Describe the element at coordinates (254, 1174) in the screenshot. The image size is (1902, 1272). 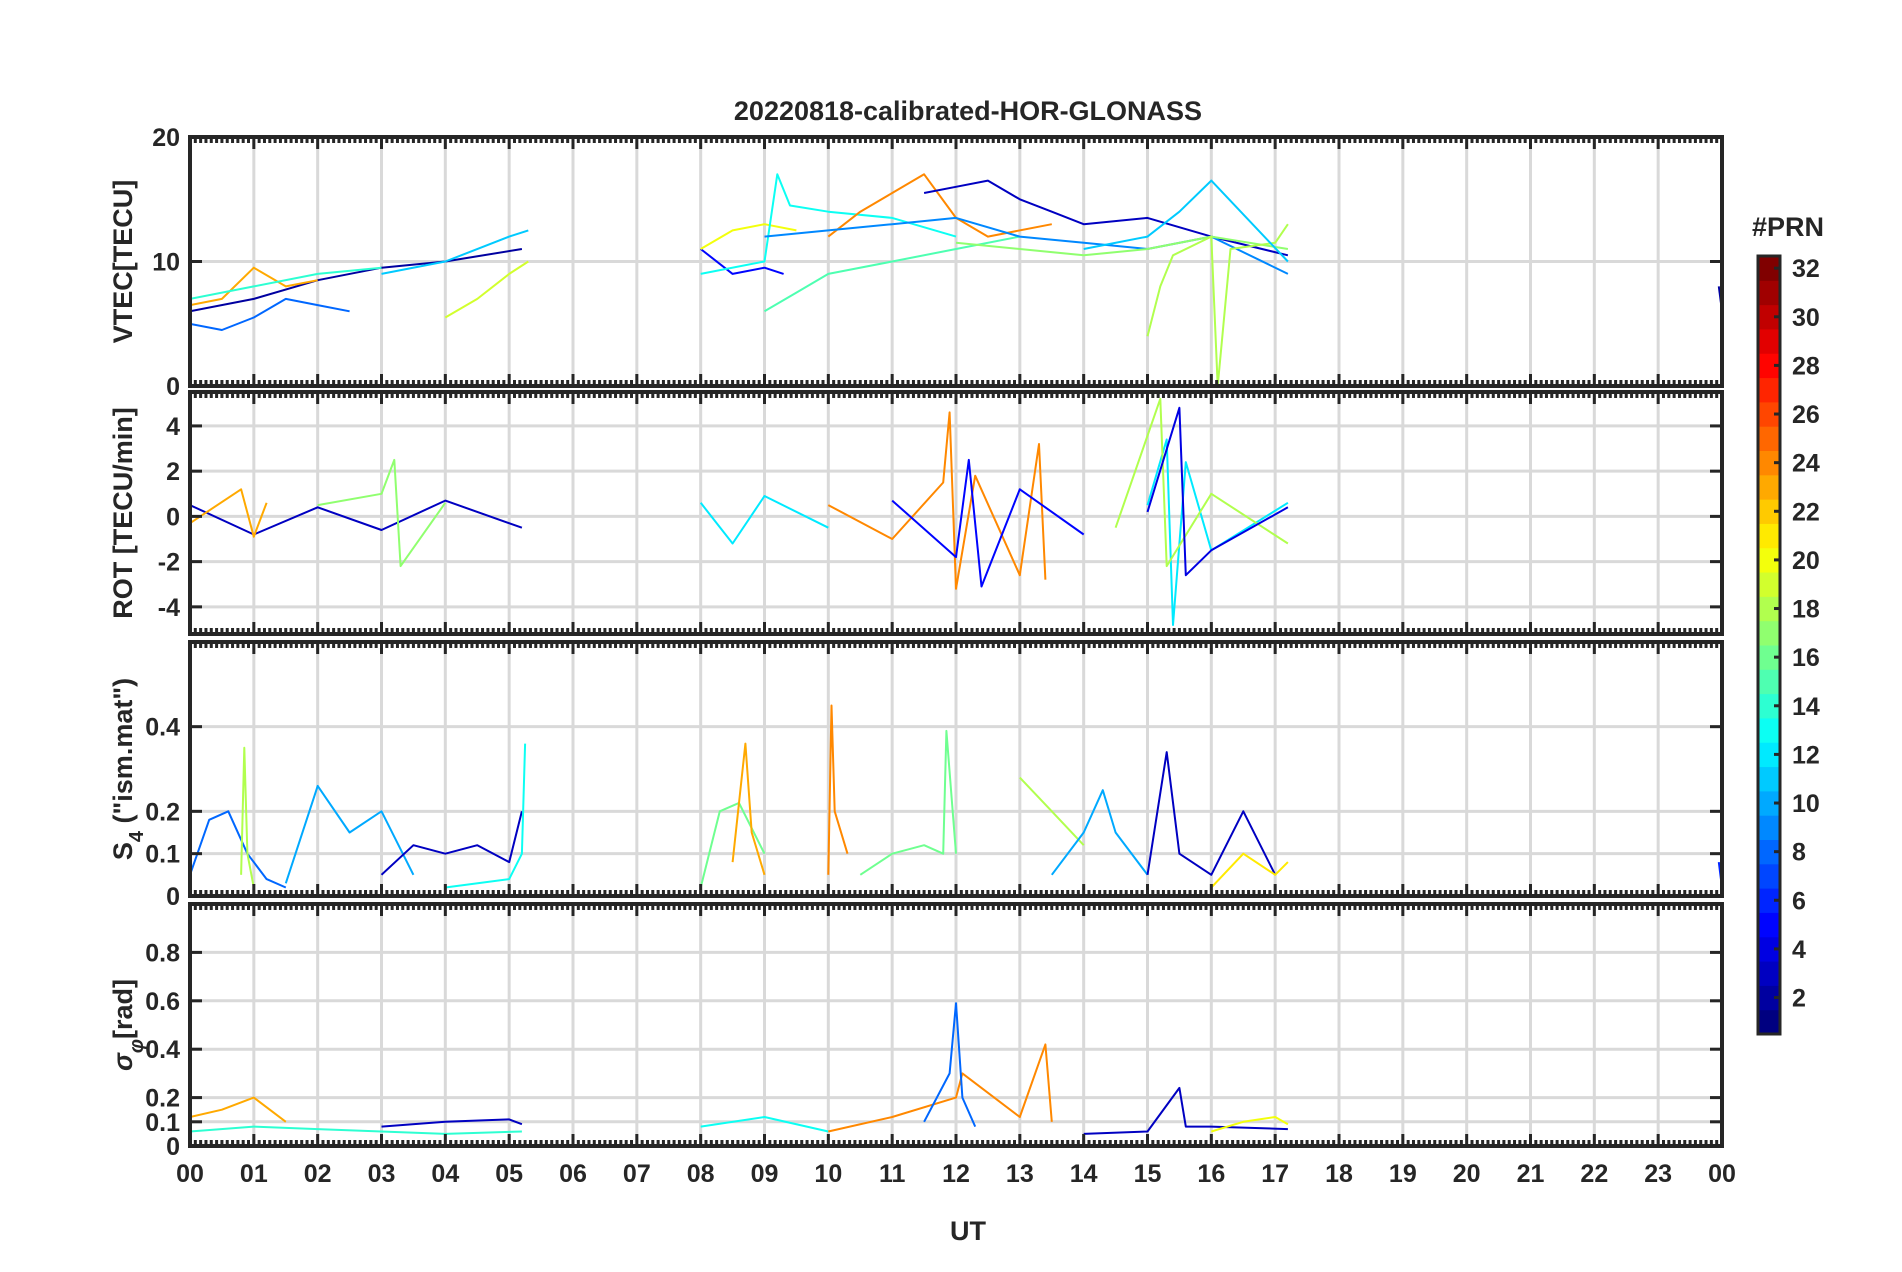
I see `x-tick-label: 01` at that location.